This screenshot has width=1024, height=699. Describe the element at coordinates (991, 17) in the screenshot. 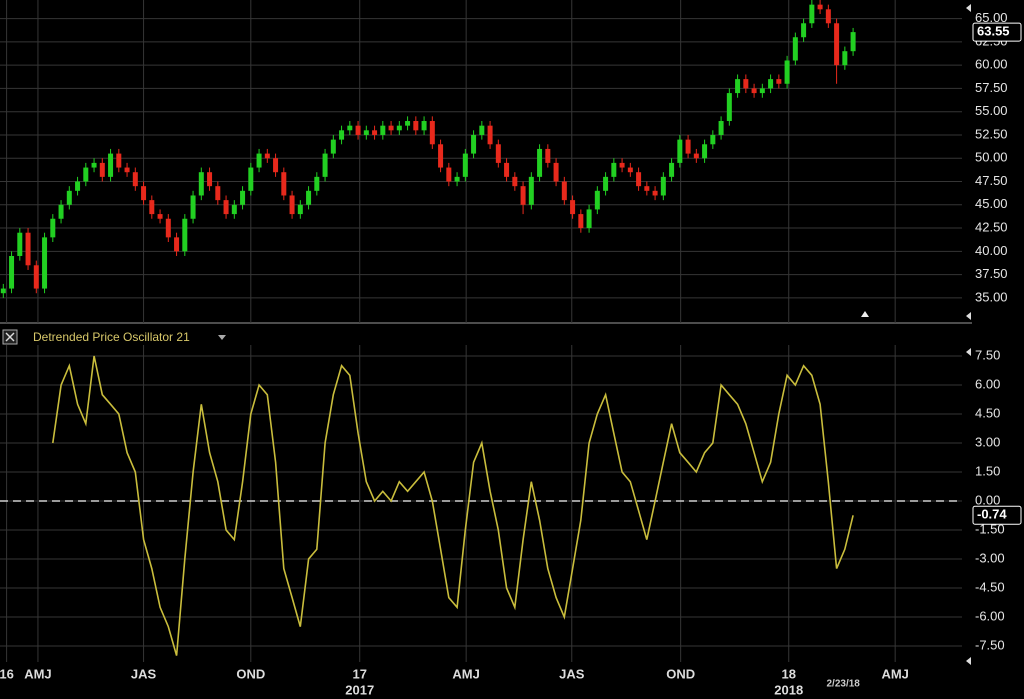

I see `y-tick-label: 65.00` at that location.